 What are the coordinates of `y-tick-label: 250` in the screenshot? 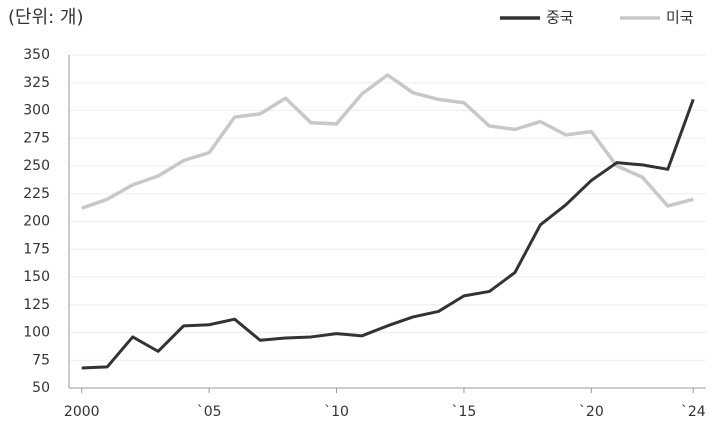 It's located at (36, 166).